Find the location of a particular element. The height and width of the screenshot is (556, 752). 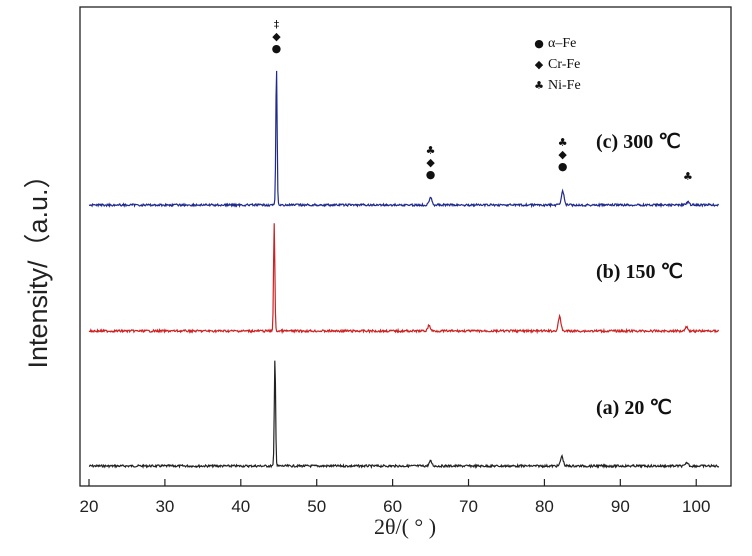

x-axis-ticks: 20 30 40 50 60 70 80 90 100 is located at coordinates (395, 497).